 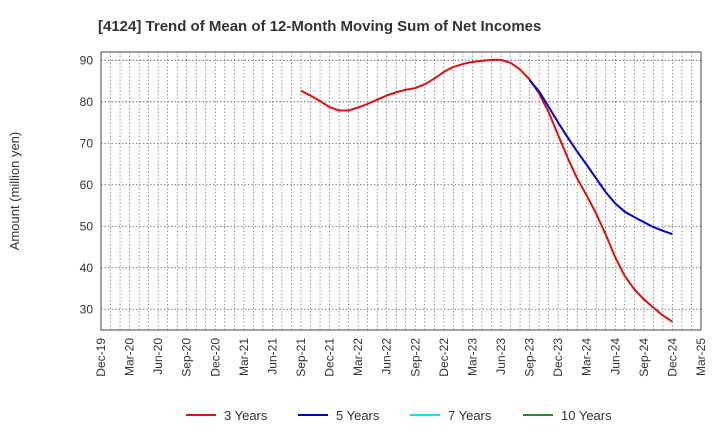 I want to click on x-tick-label: Dec-20, so click(x=215, y=357).